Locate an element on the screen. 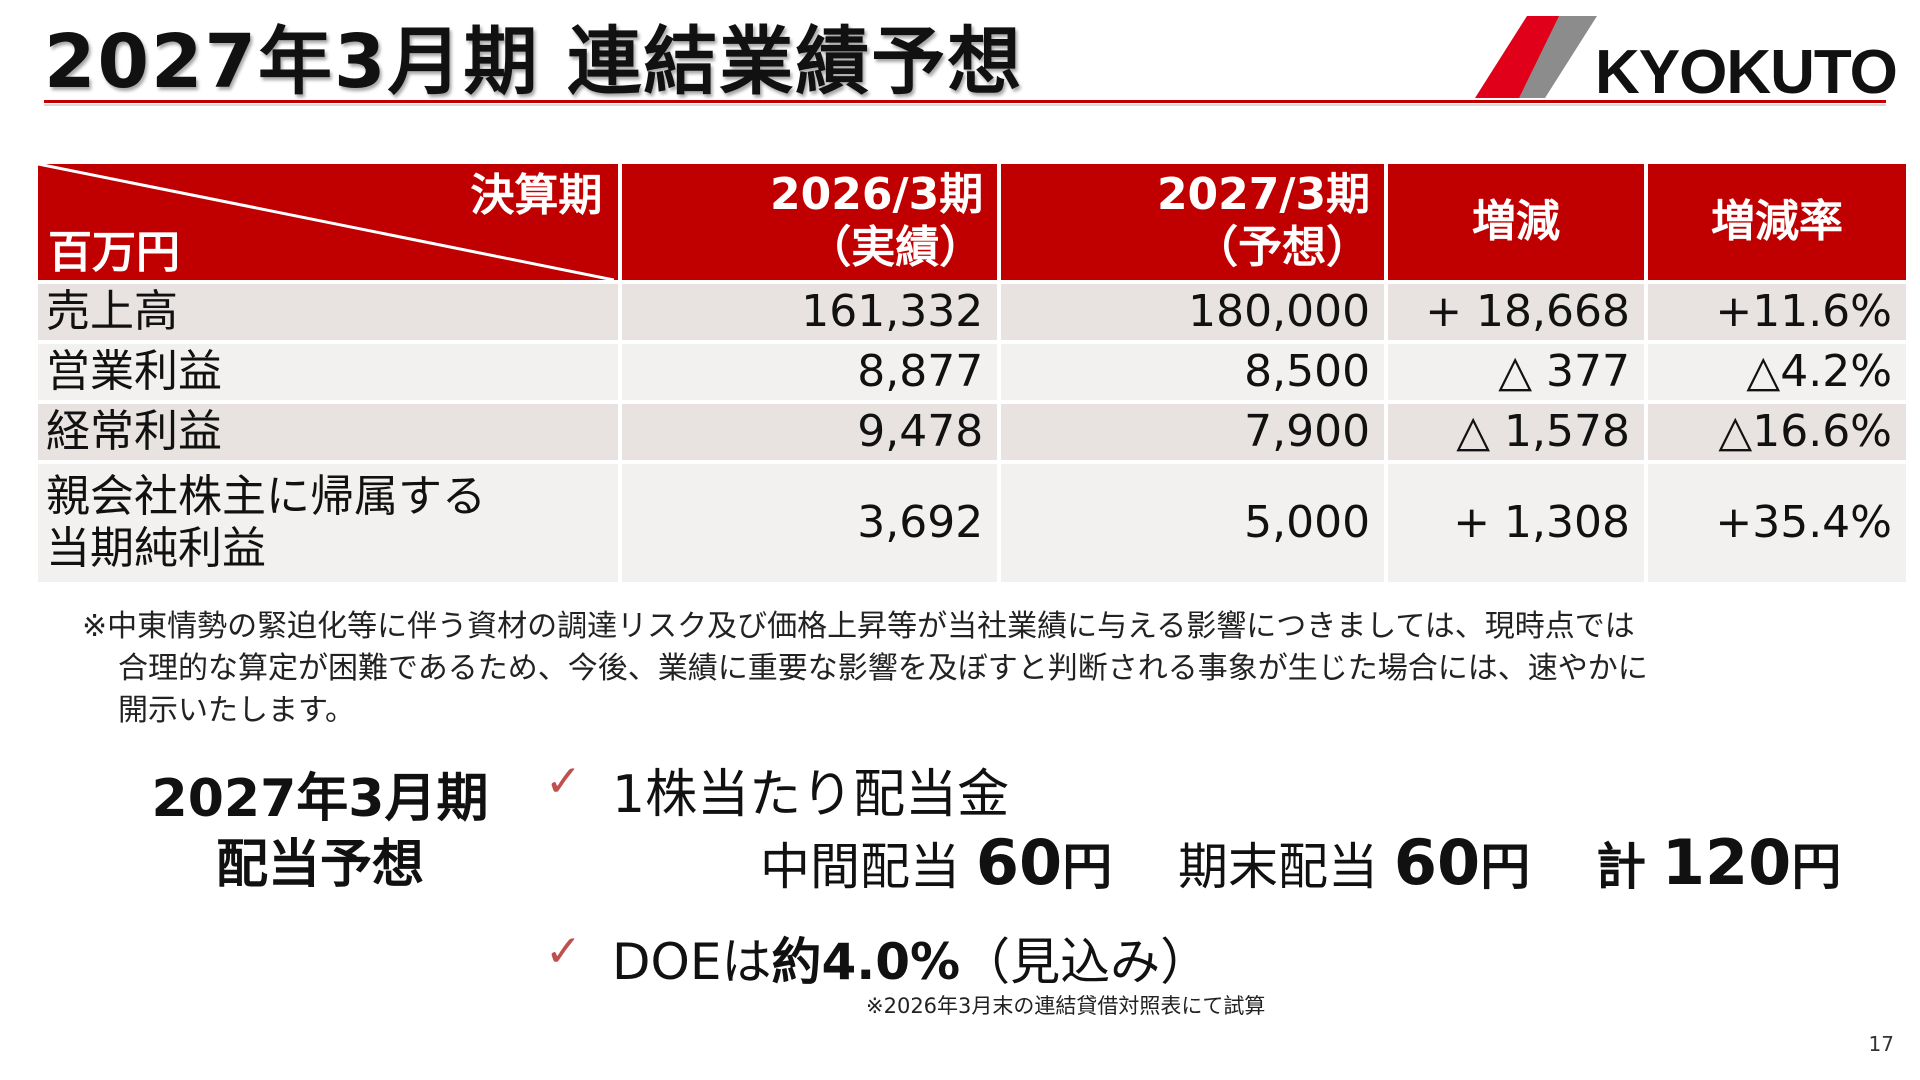  col-header-change: 増減 is located at coordinates (1516, 222).